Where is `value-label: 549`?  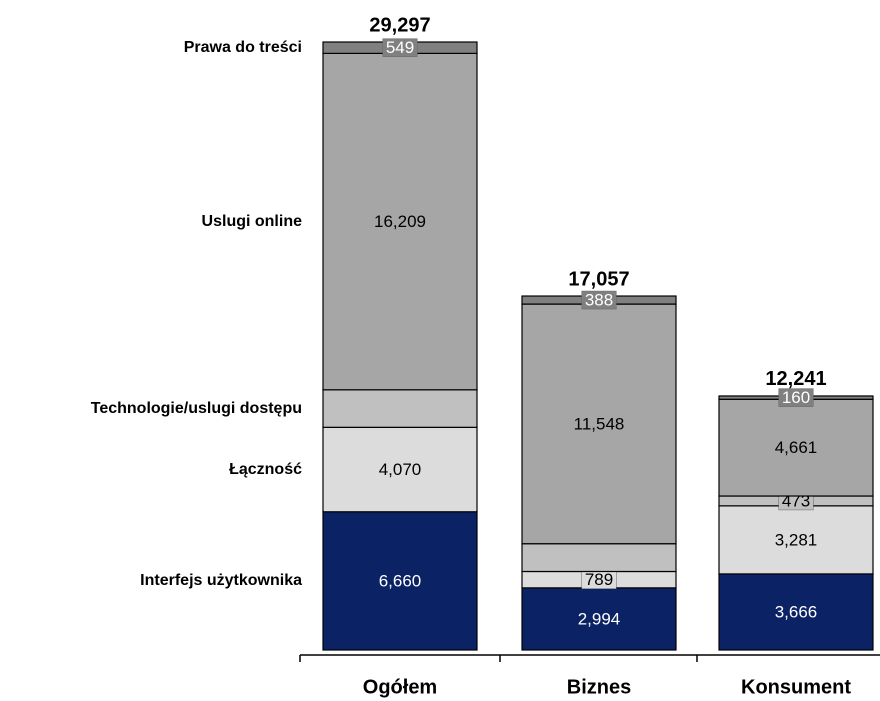
value-label: 549 is located at coordinates (400, 47).